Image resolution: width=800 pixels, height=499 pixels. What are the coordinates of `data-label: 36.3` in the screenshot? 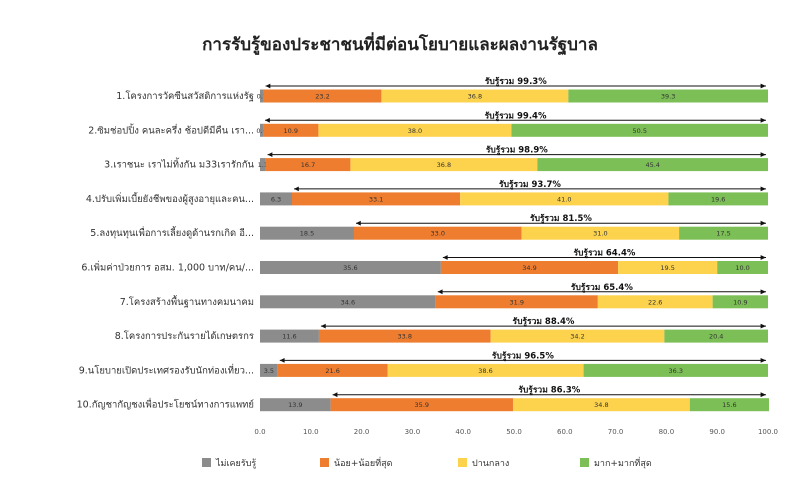 It's located at (676, 371).